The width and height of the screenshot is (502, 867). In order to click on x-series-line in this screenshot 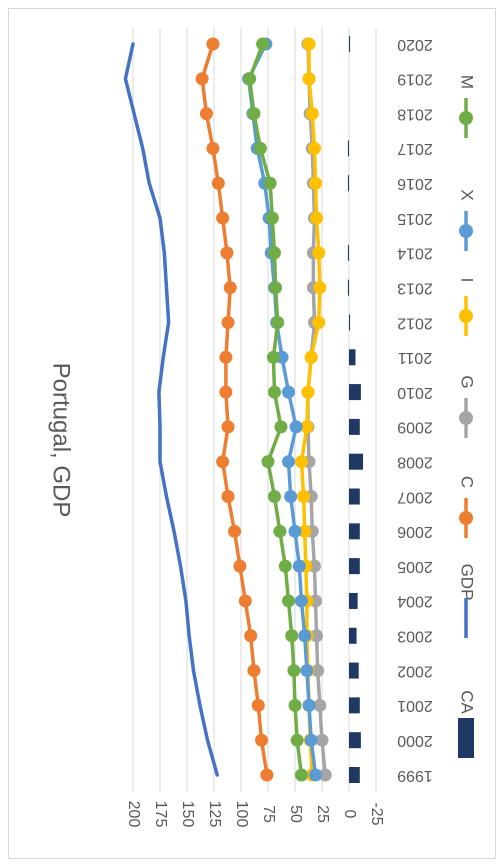, I will do `click(282, 409)`.